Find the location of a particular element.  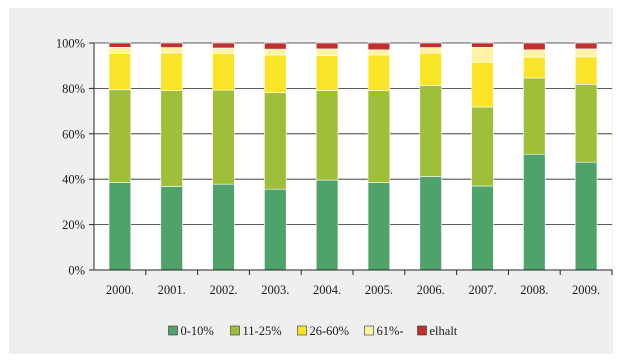

y-tick-label: 0% is located at coordinates (76, 271).